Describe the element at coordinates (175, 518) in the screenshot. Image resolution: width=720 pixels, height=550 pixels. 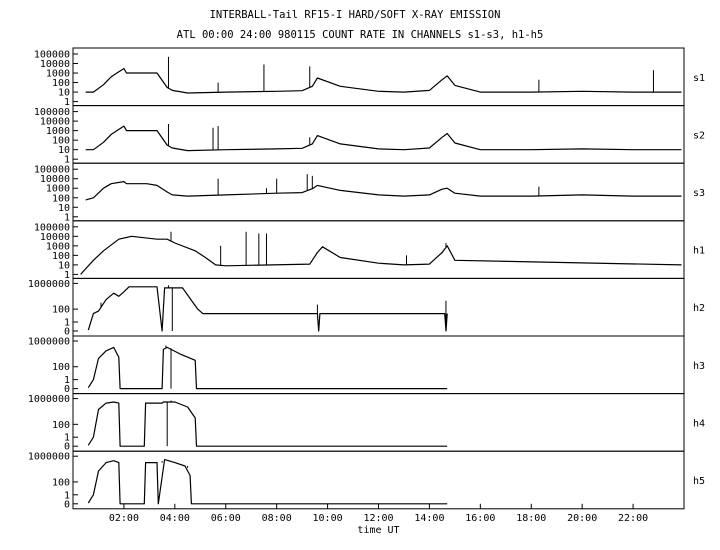
I see `x-tick-label: 04:00` at that location.